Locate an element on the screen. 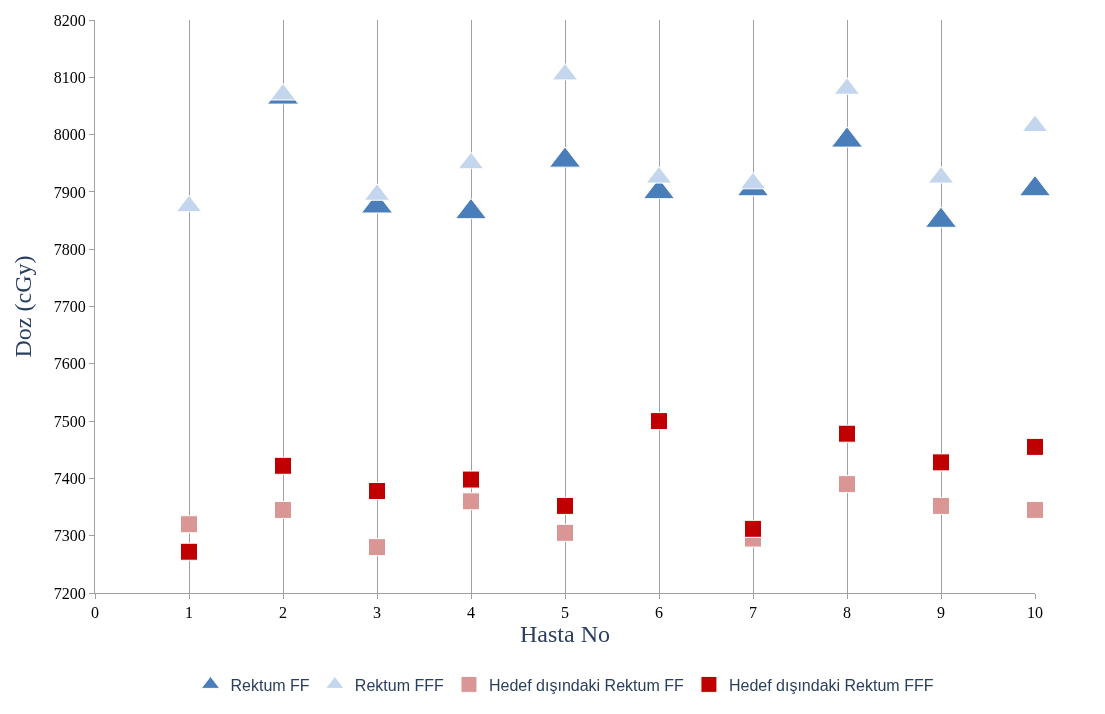 The image size is (1105, 714). y-tick-label: 7500 is located at coordinates (69, 421).